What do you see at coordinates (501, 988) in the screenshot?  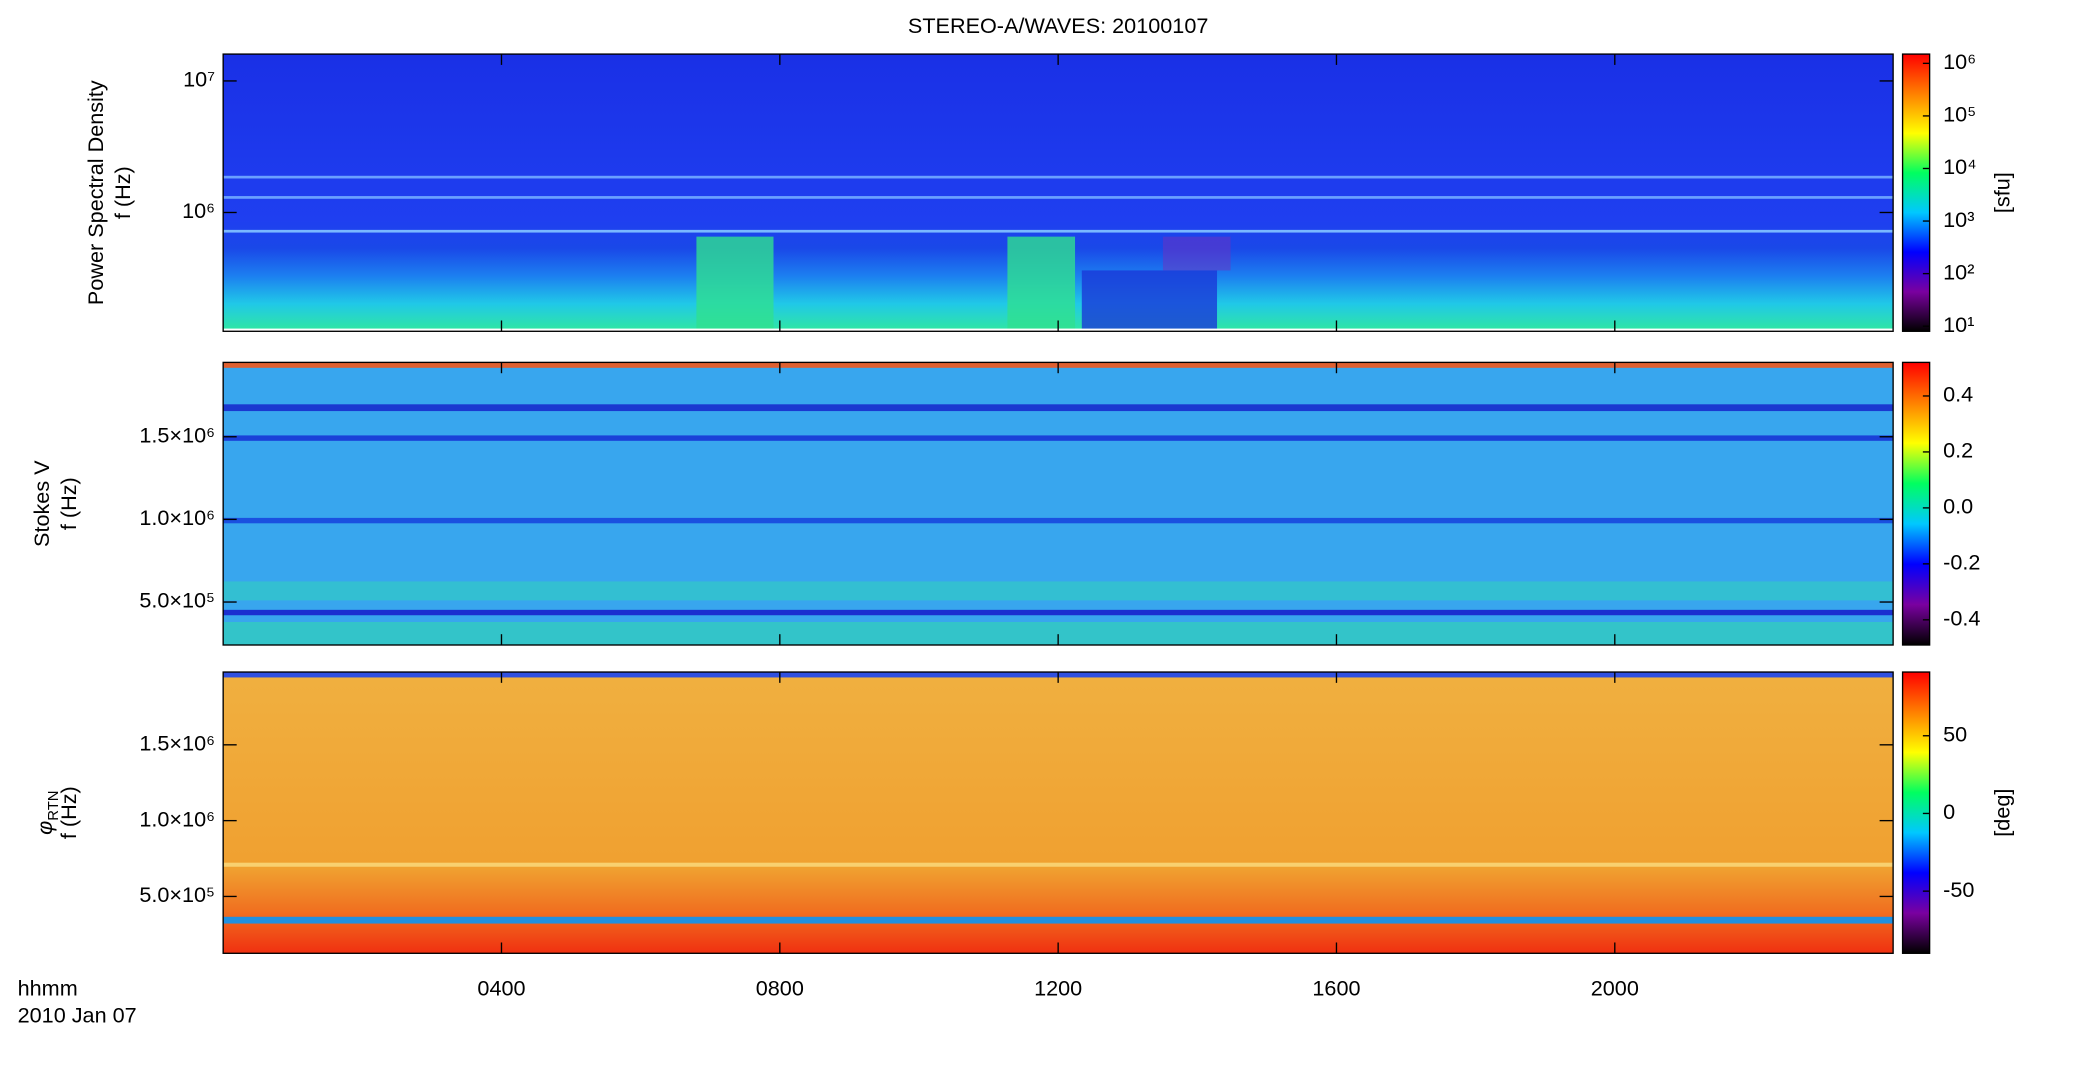 I see `x-tick-label: 0400` at bounding box center [501, 988].